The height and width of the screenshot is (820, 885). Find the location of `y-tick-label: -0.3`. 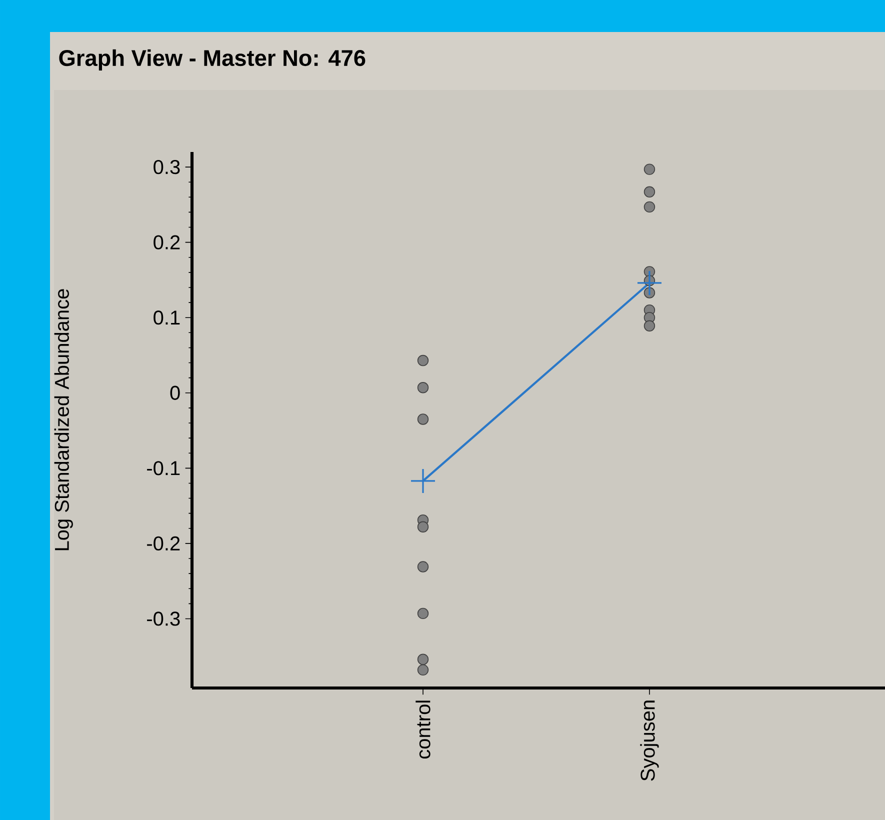

y-tick-label: -0.3 is located at coordinates (163, 619).